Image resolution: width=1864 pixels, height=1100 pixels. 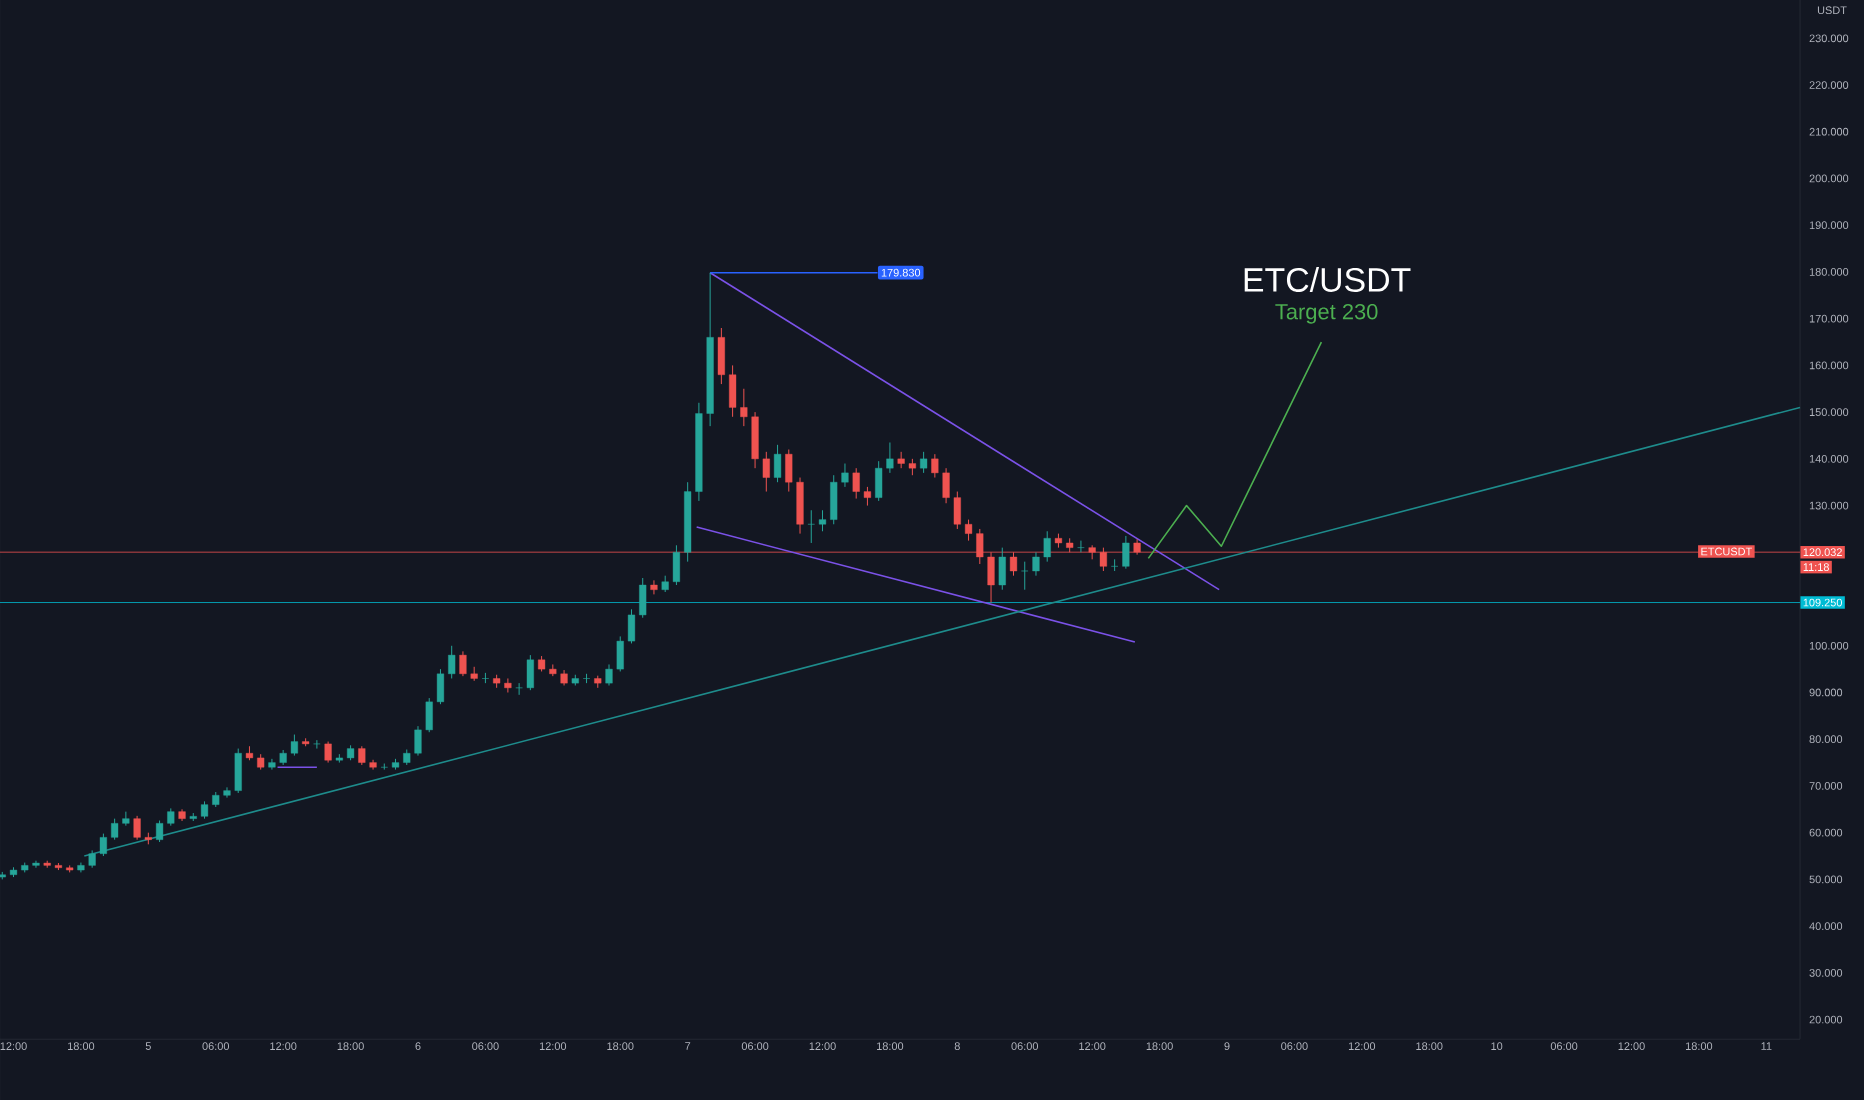 I want to click on annotation: Target 230, so click(x=1326, y=313).